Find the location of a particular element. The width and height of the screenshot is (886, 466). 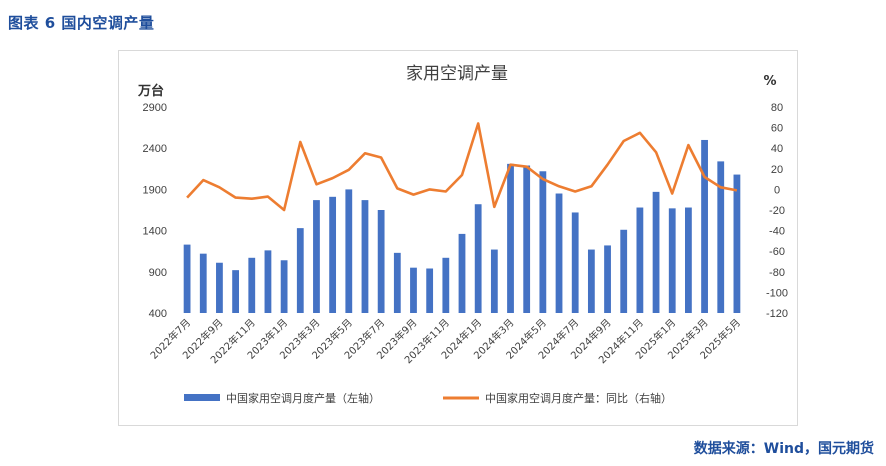

left-tick-label: 2400 is located at coordinates (155, 149).